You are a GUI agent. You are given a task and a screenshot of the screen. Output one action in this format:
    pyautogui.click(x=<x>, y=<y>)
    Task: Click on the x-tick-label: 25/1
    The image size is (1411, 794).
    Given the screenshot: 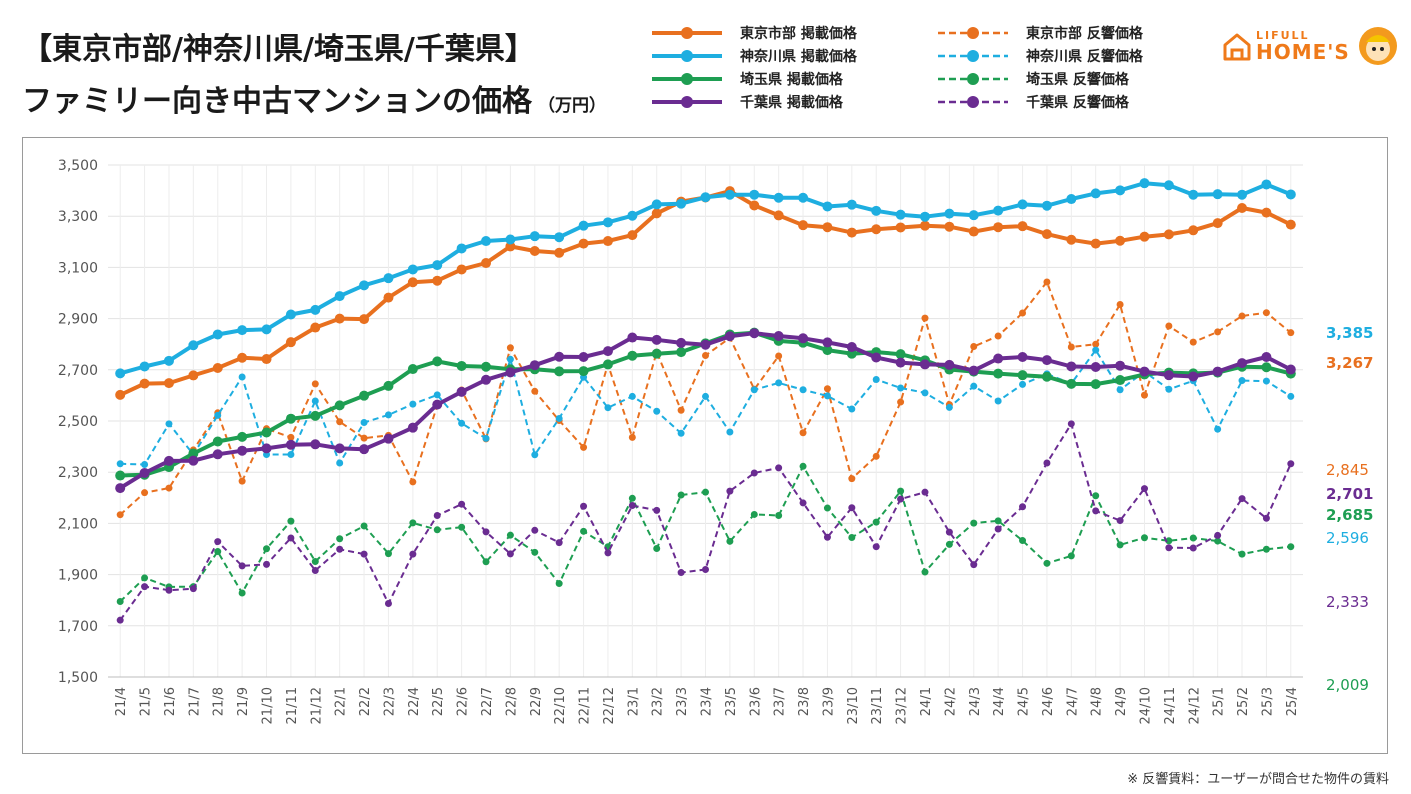 What is the action you would take?
    pyautogui.click(x=1219, y=701)
    